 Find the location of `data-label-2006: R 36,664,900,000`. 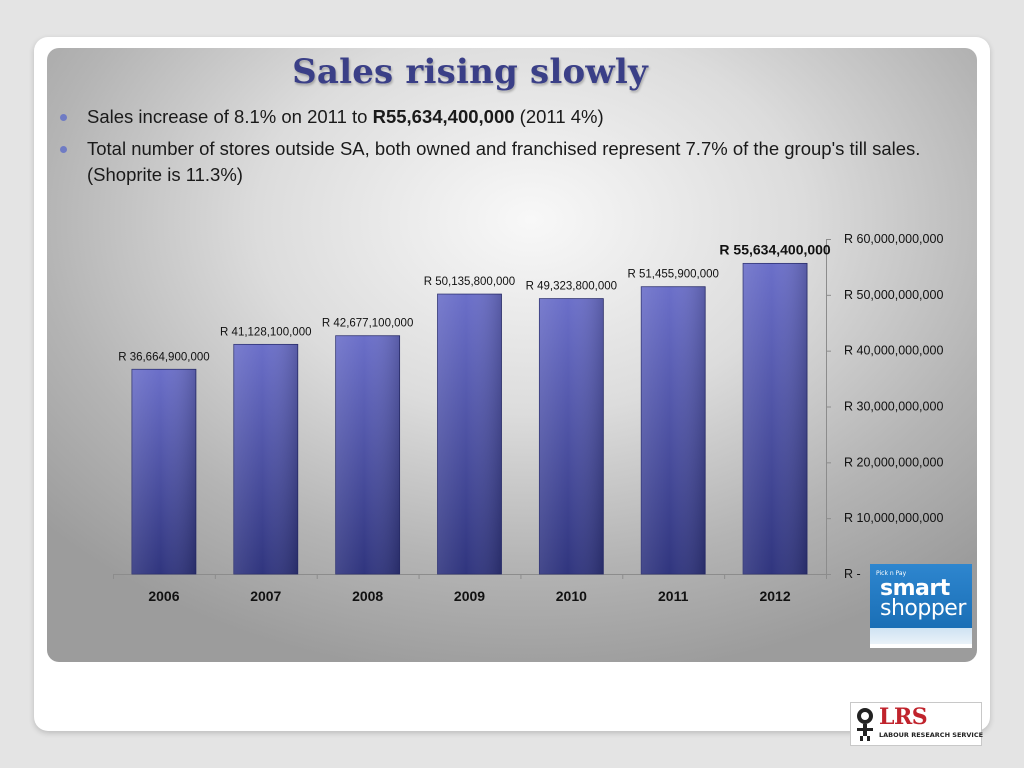

data-label-2006: R 36,664,900,000 is located at coordinates (163, 357).